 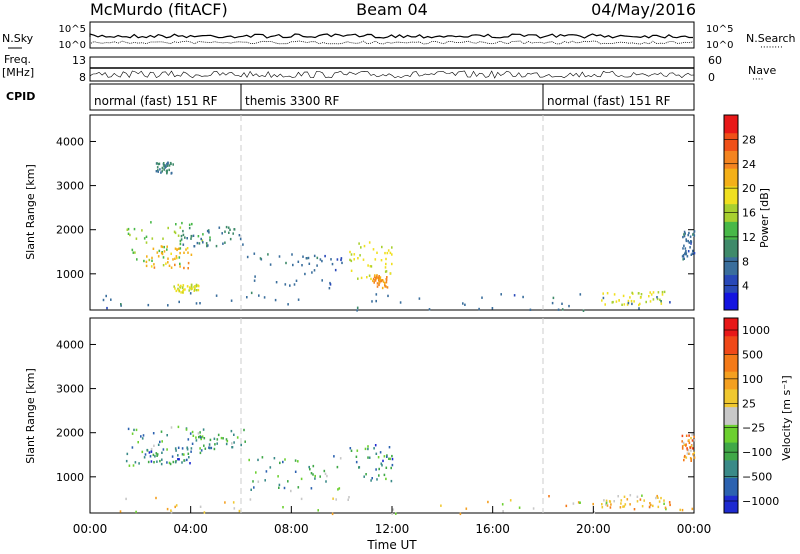 What do you see at coordinates (70, 141) in the screenshot?
I see `power-ytick-label: 4000` at bounding box center [70, 141].